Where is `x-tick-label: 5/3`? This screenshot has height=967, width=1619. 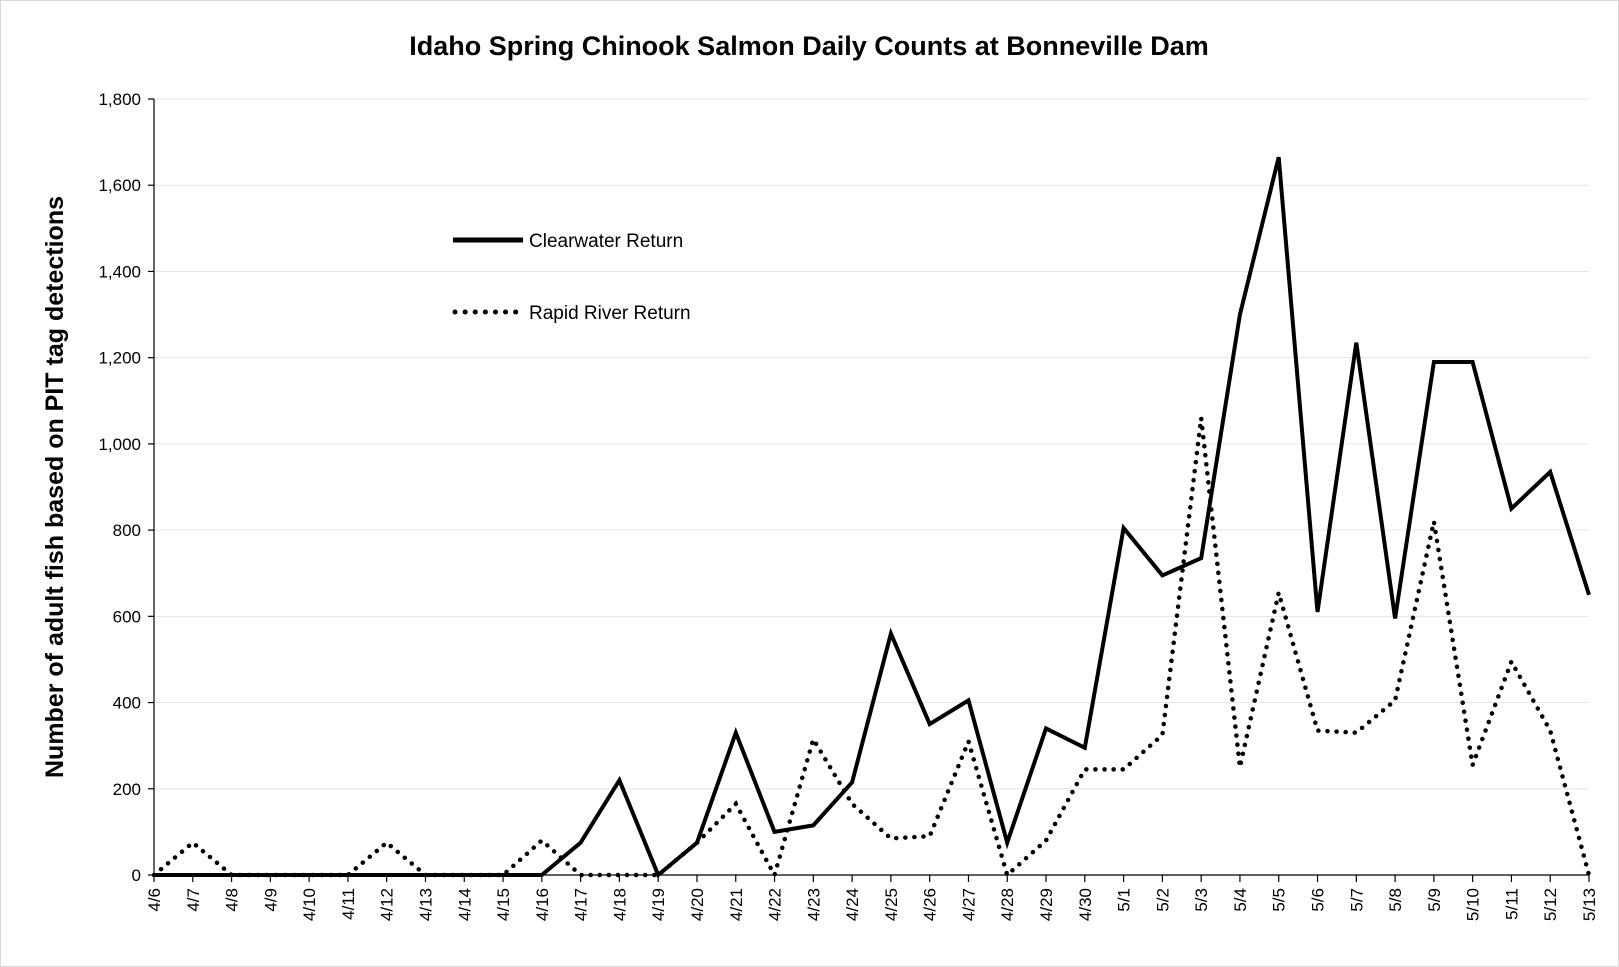 x-tick-label: 5/3 is located at coordinates (1201, 900).